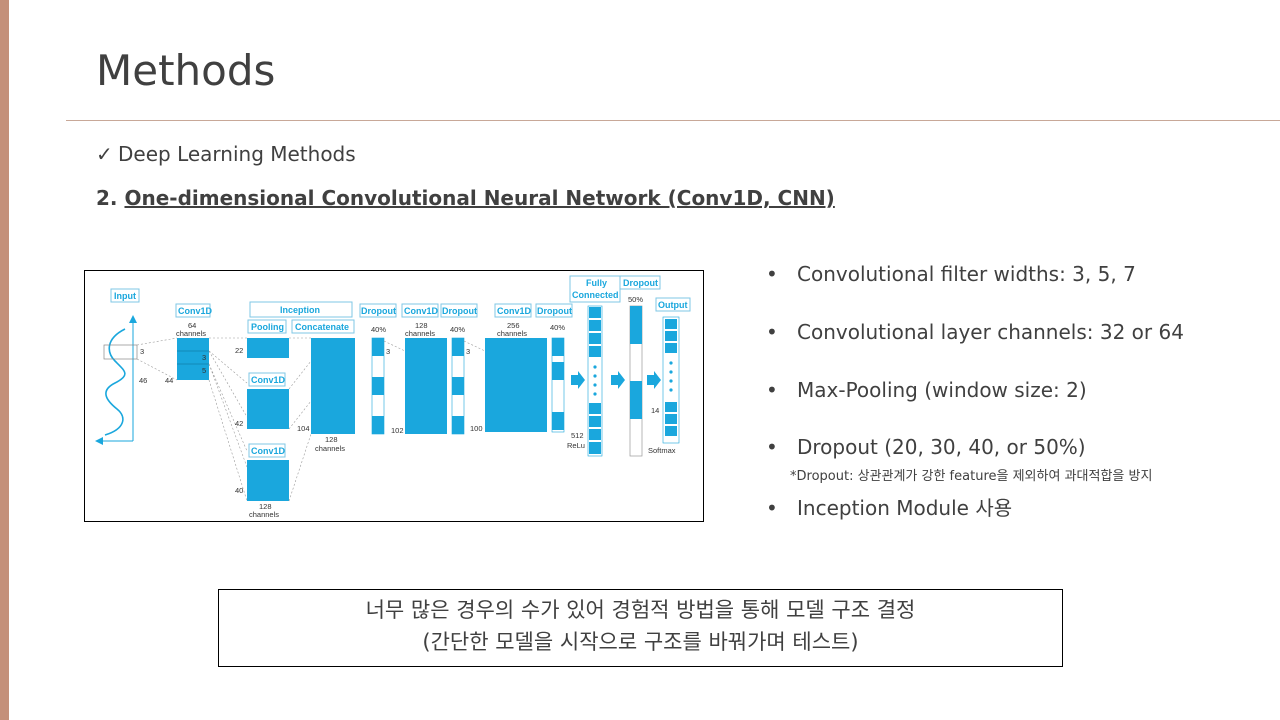 This screenshot has width=1280, height=720. What do you see at coordinates (512, 333) in the screenshot?
I see `conv1d-5-channels-word: channels` at bounding box center [512, 333].